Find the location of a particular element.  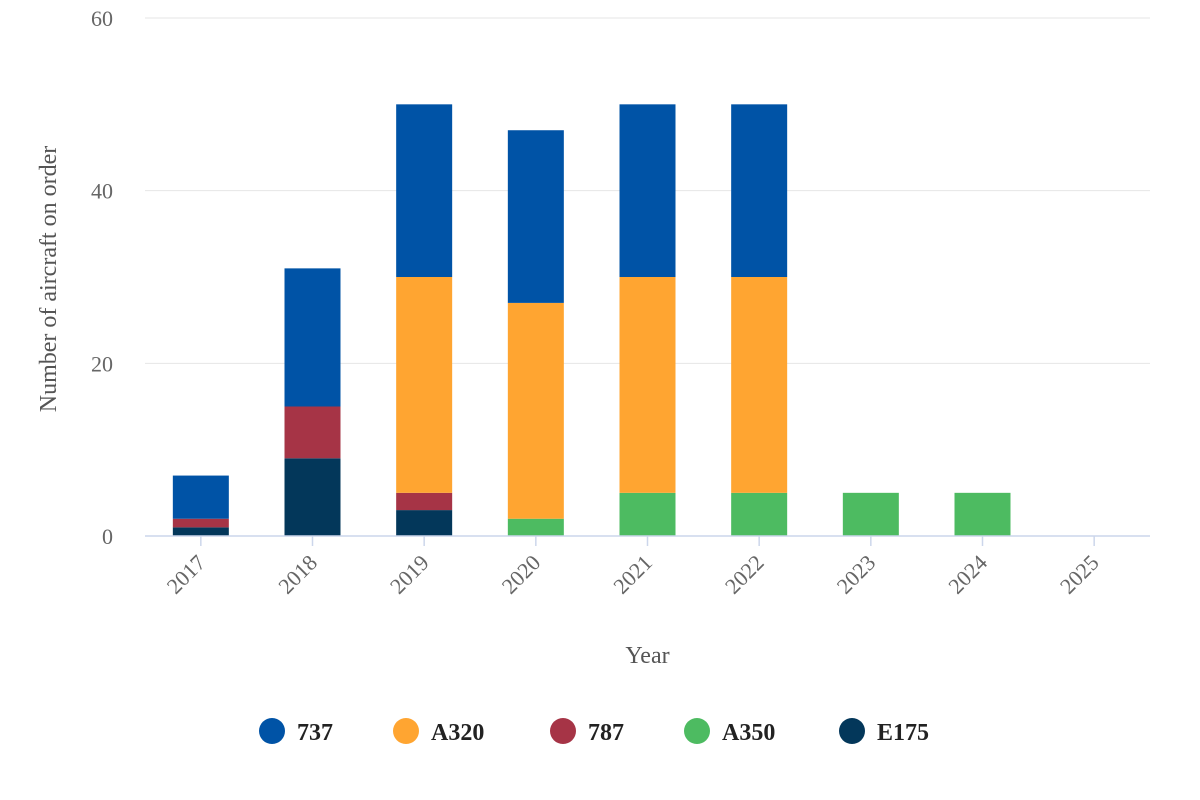

x-axis-title: Year is located at coordinates (647, 656).